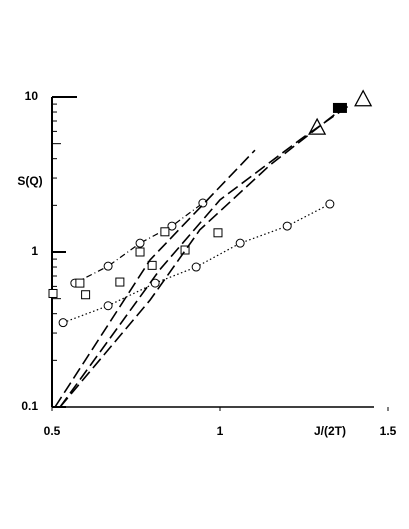 Image resolution: width=409 pixels, height=529 pixels. I want to click on x-tick-label: 1, so click(220, 431).